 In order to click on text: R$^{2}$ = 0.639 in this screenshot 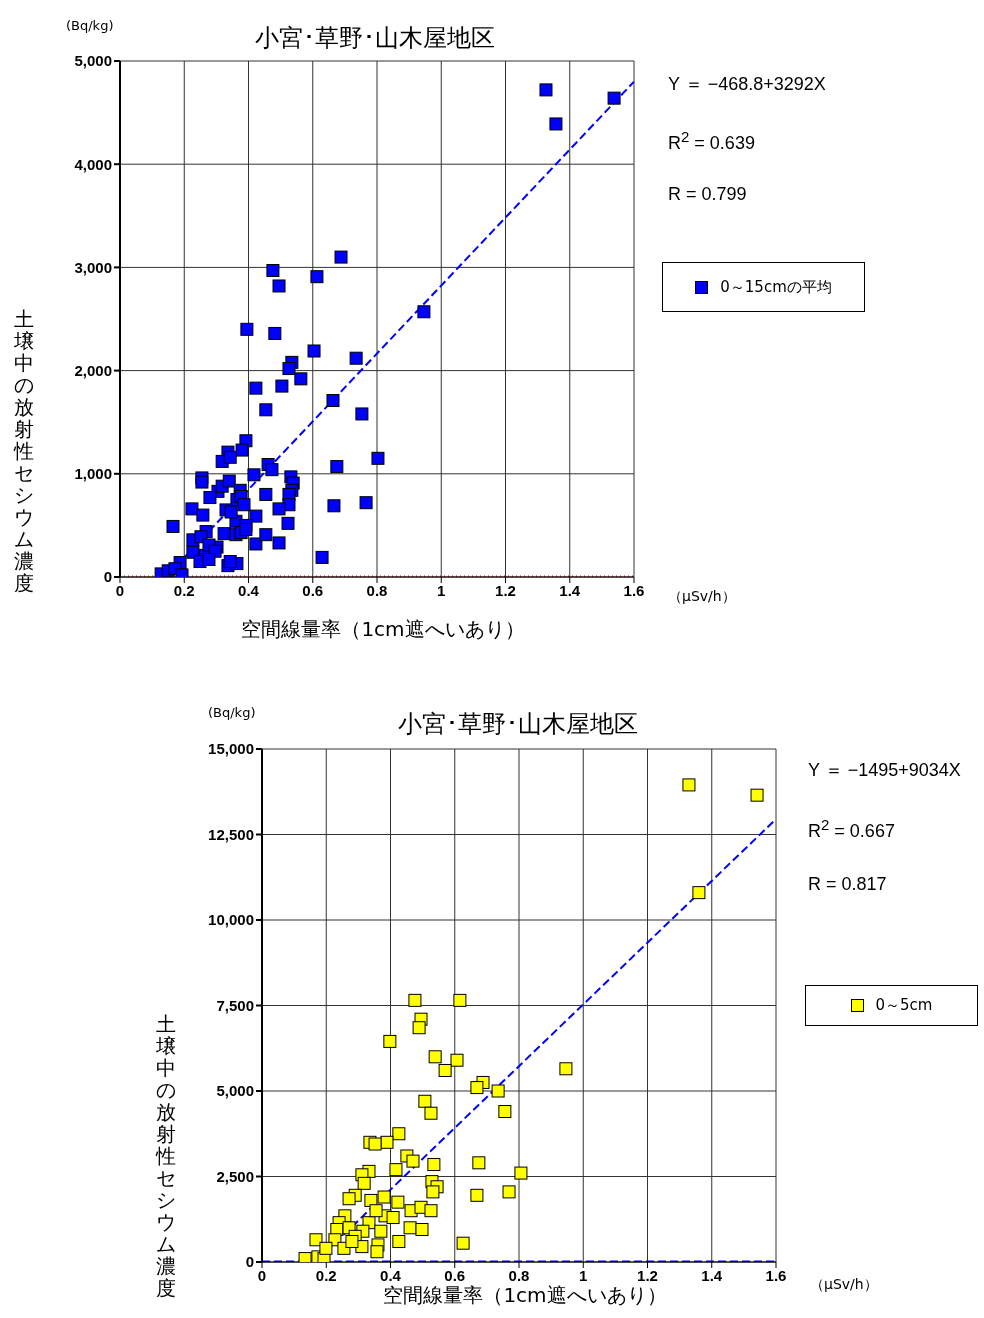, I will do `click(711, 141)`.